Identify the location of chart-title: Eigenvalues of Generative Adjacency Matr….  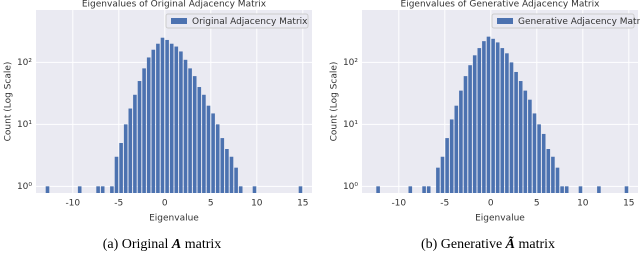
(501, 5).